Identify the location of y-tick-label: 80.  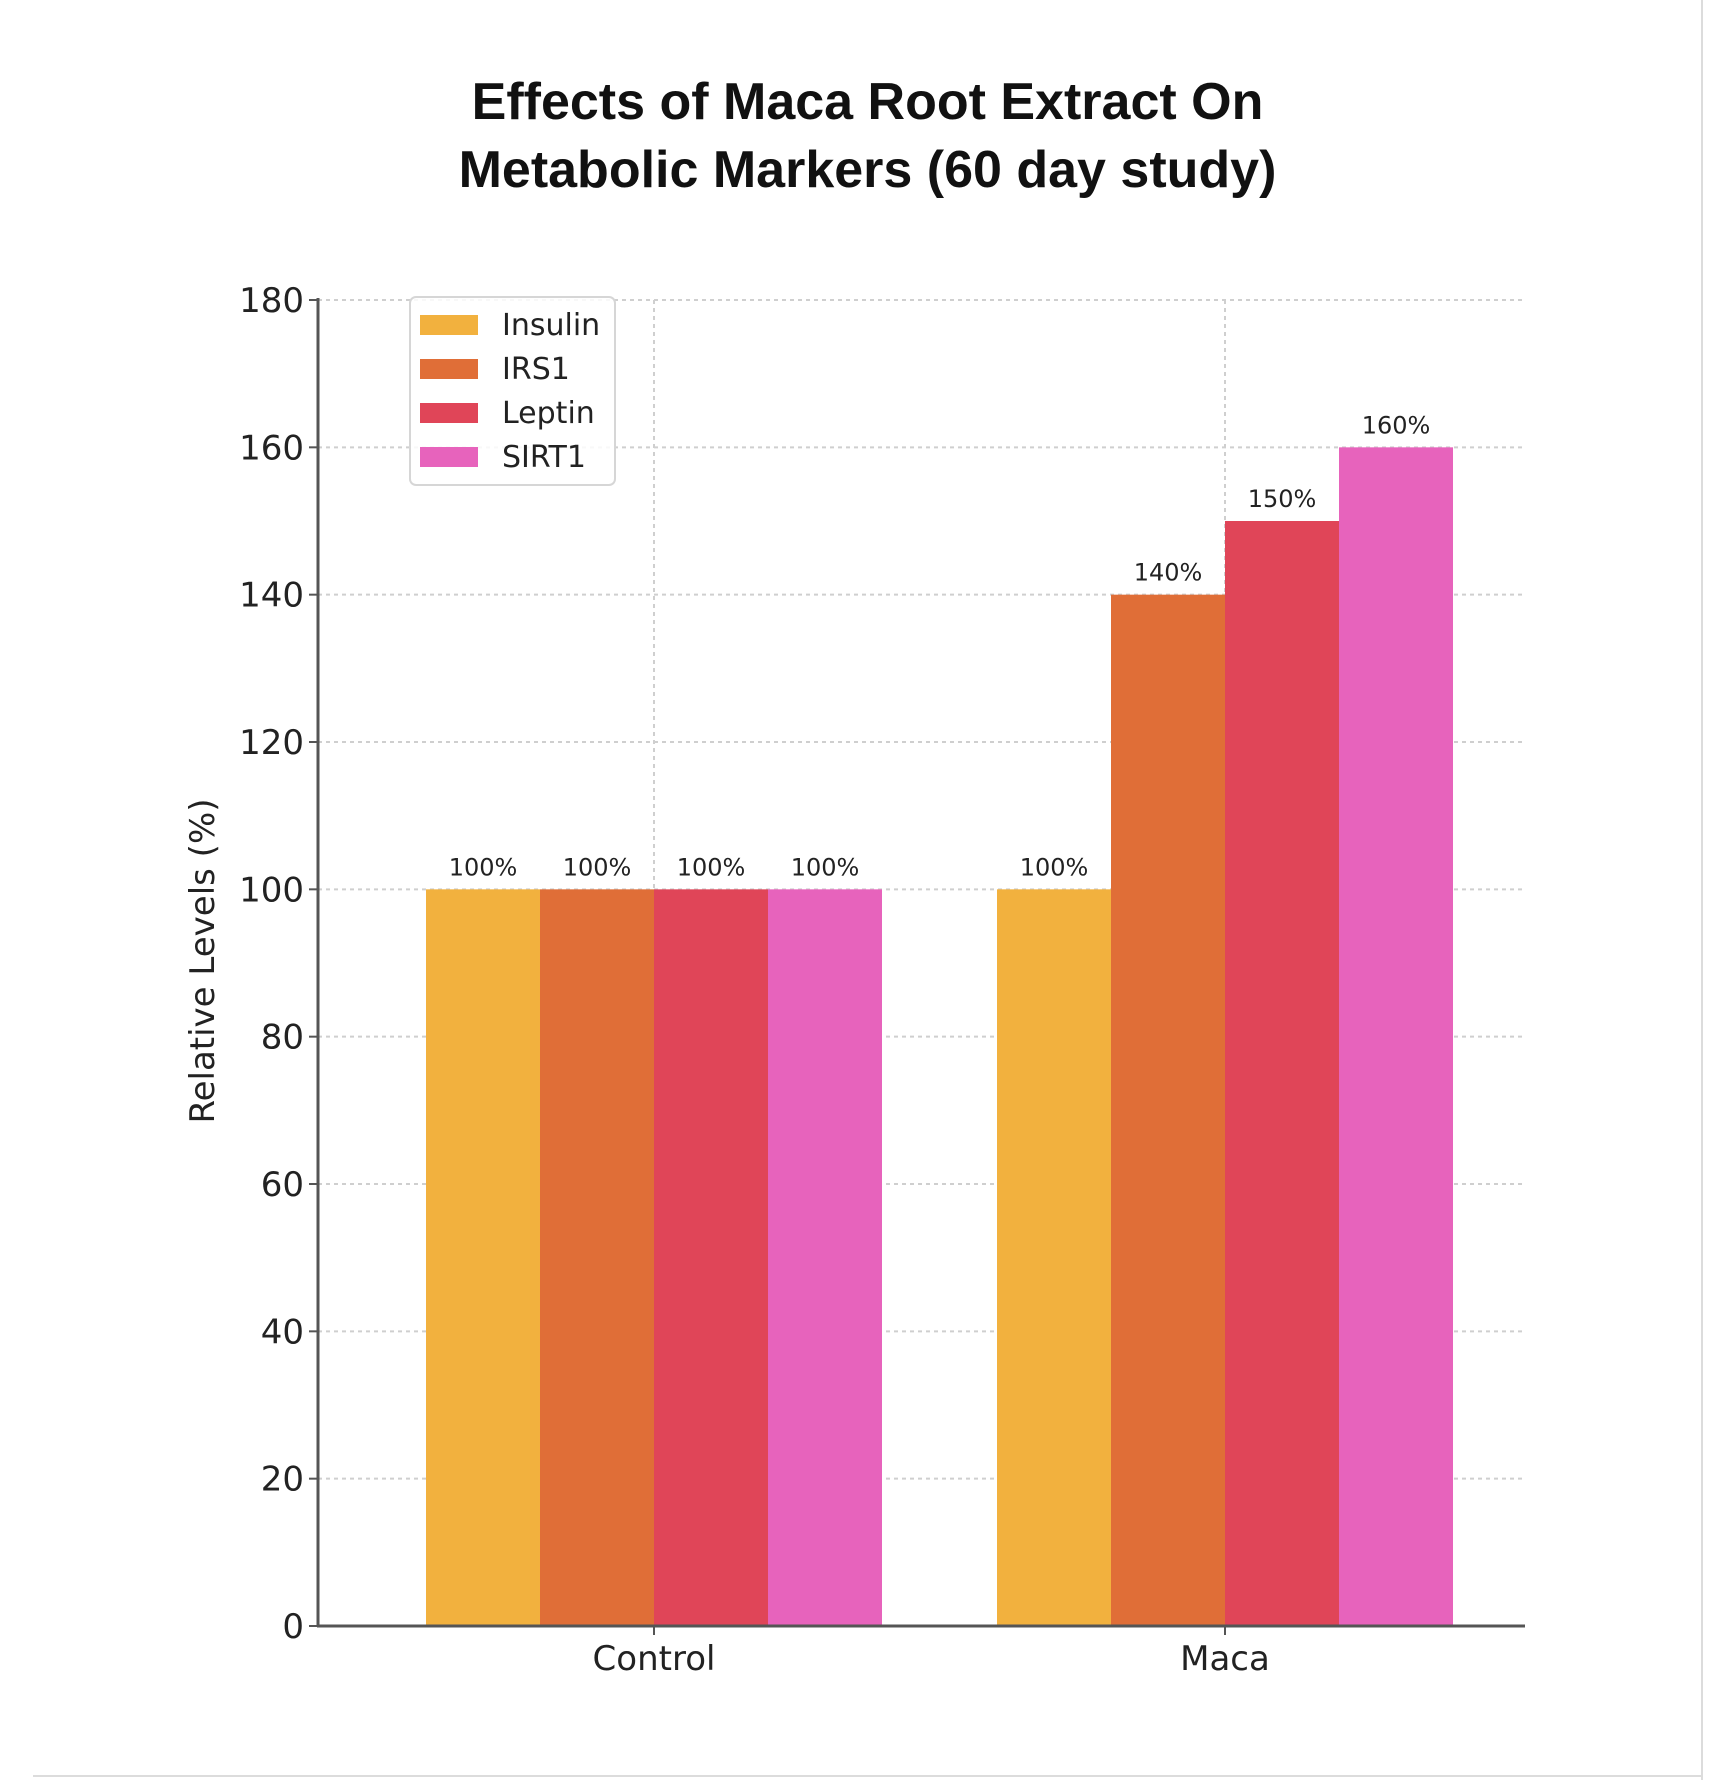
(282, 1038).